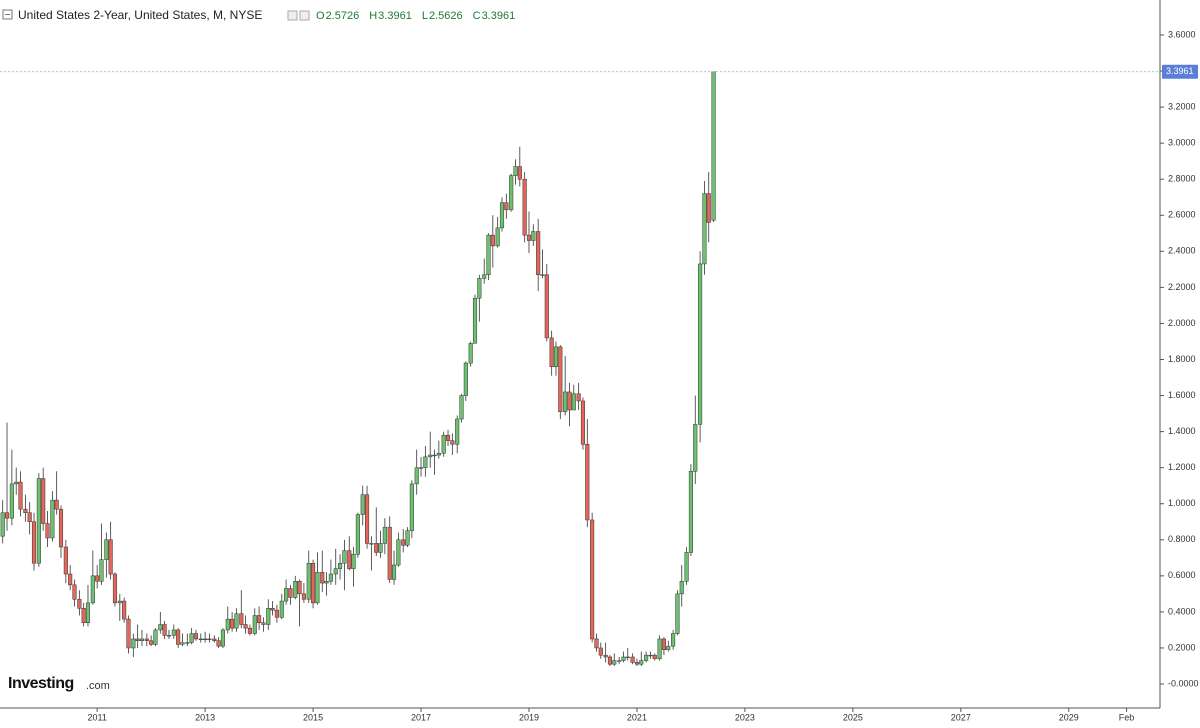  I want to click on ohlc-readout: O 2.5726 H 3.3961 L 2.5626 C 3.3961, so click(415, 16).